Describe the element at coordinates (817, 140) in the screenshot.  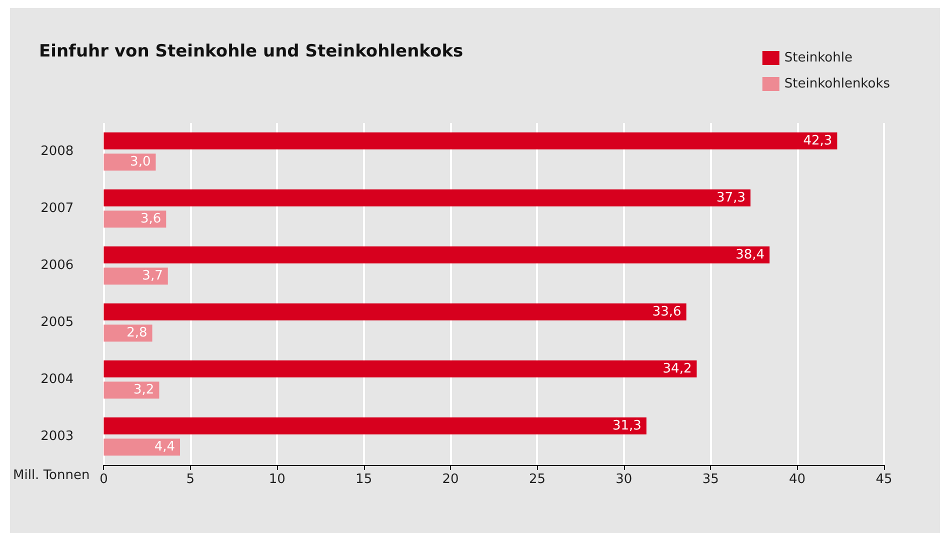
I see `data-label: 42,3` at that location.